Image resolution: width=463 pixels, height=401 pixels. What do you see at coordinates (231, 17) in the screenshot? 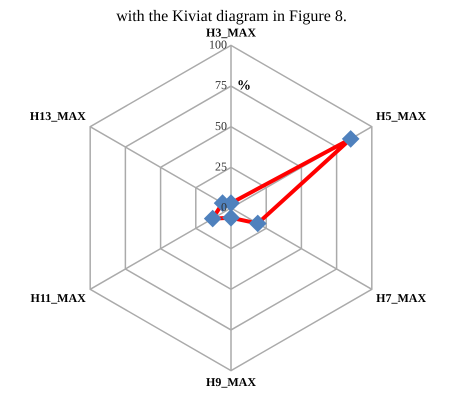
I see `text: with the Kiviat diagram in Figure 8.` at bounding box center [231, 17].